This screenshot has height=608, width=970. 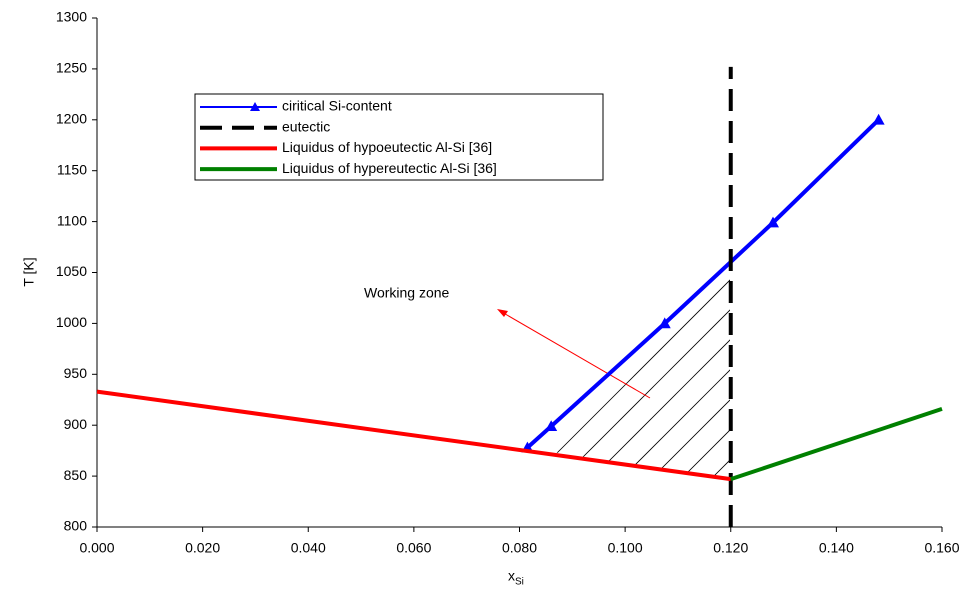 What do you see at coordinates (72, 169) in the screenshot?
I see `y-tick-label: 1150` at bounding box center [72, 169].